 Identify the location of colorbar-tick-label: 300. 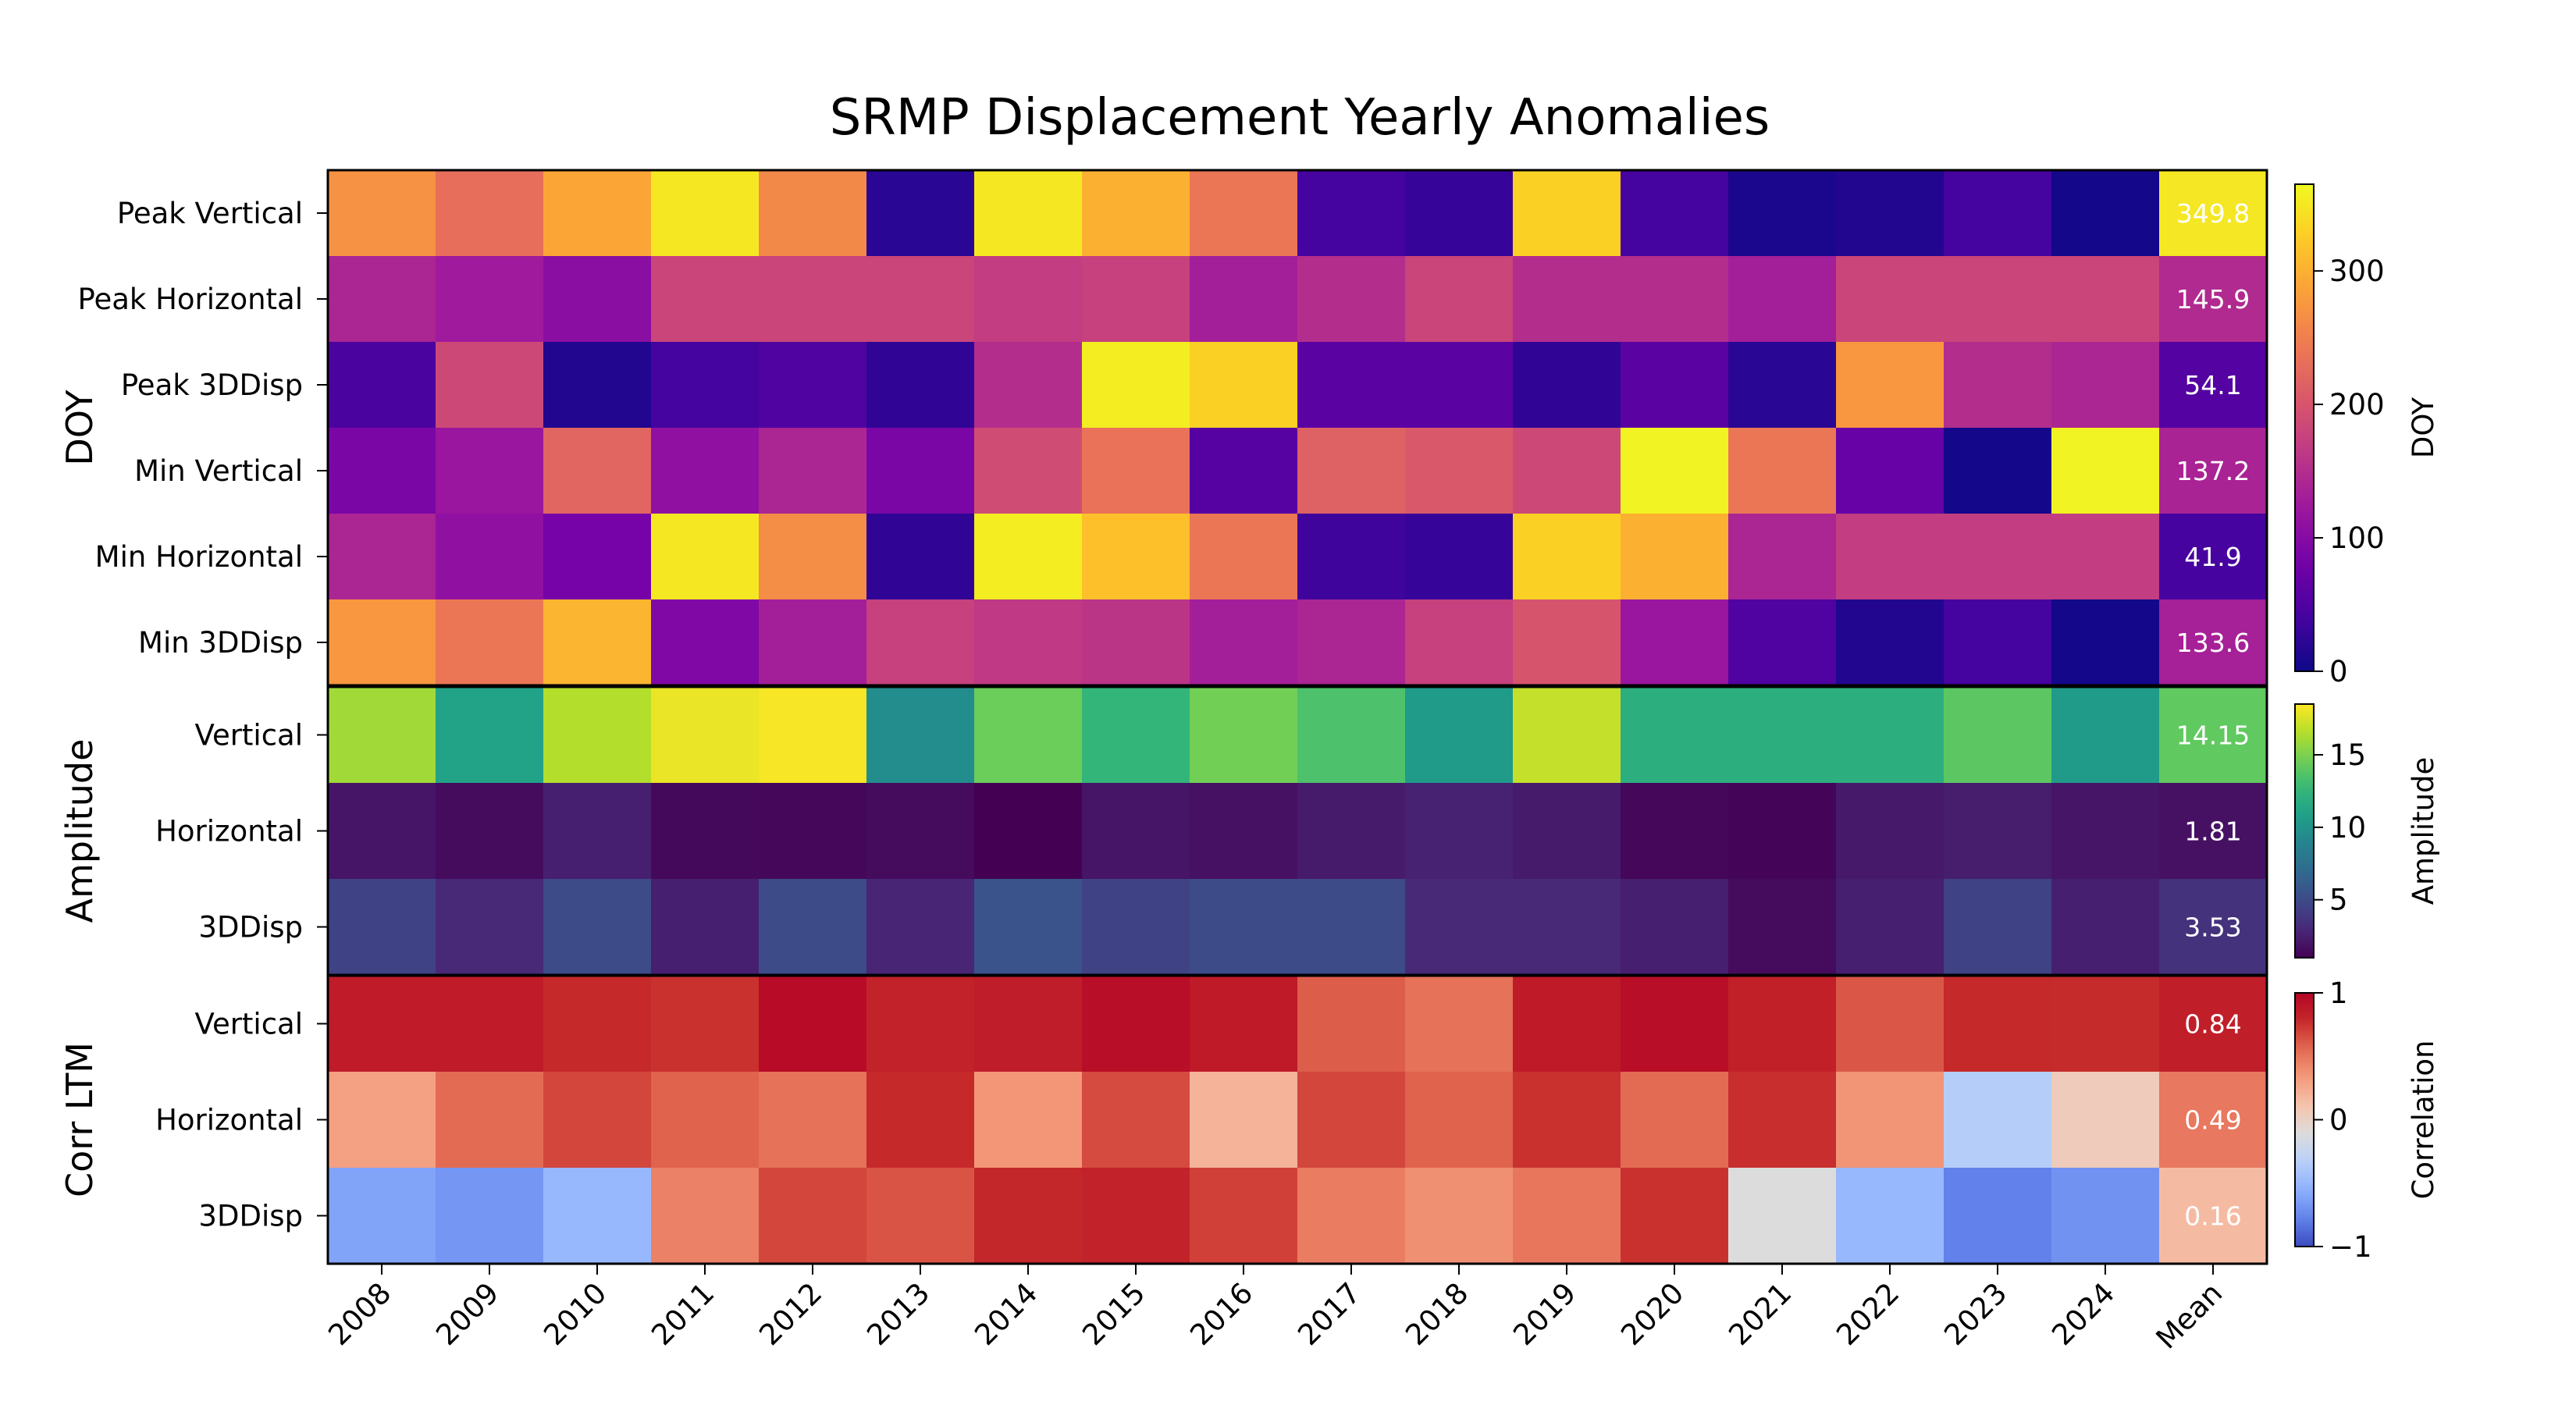
(2357, 271).